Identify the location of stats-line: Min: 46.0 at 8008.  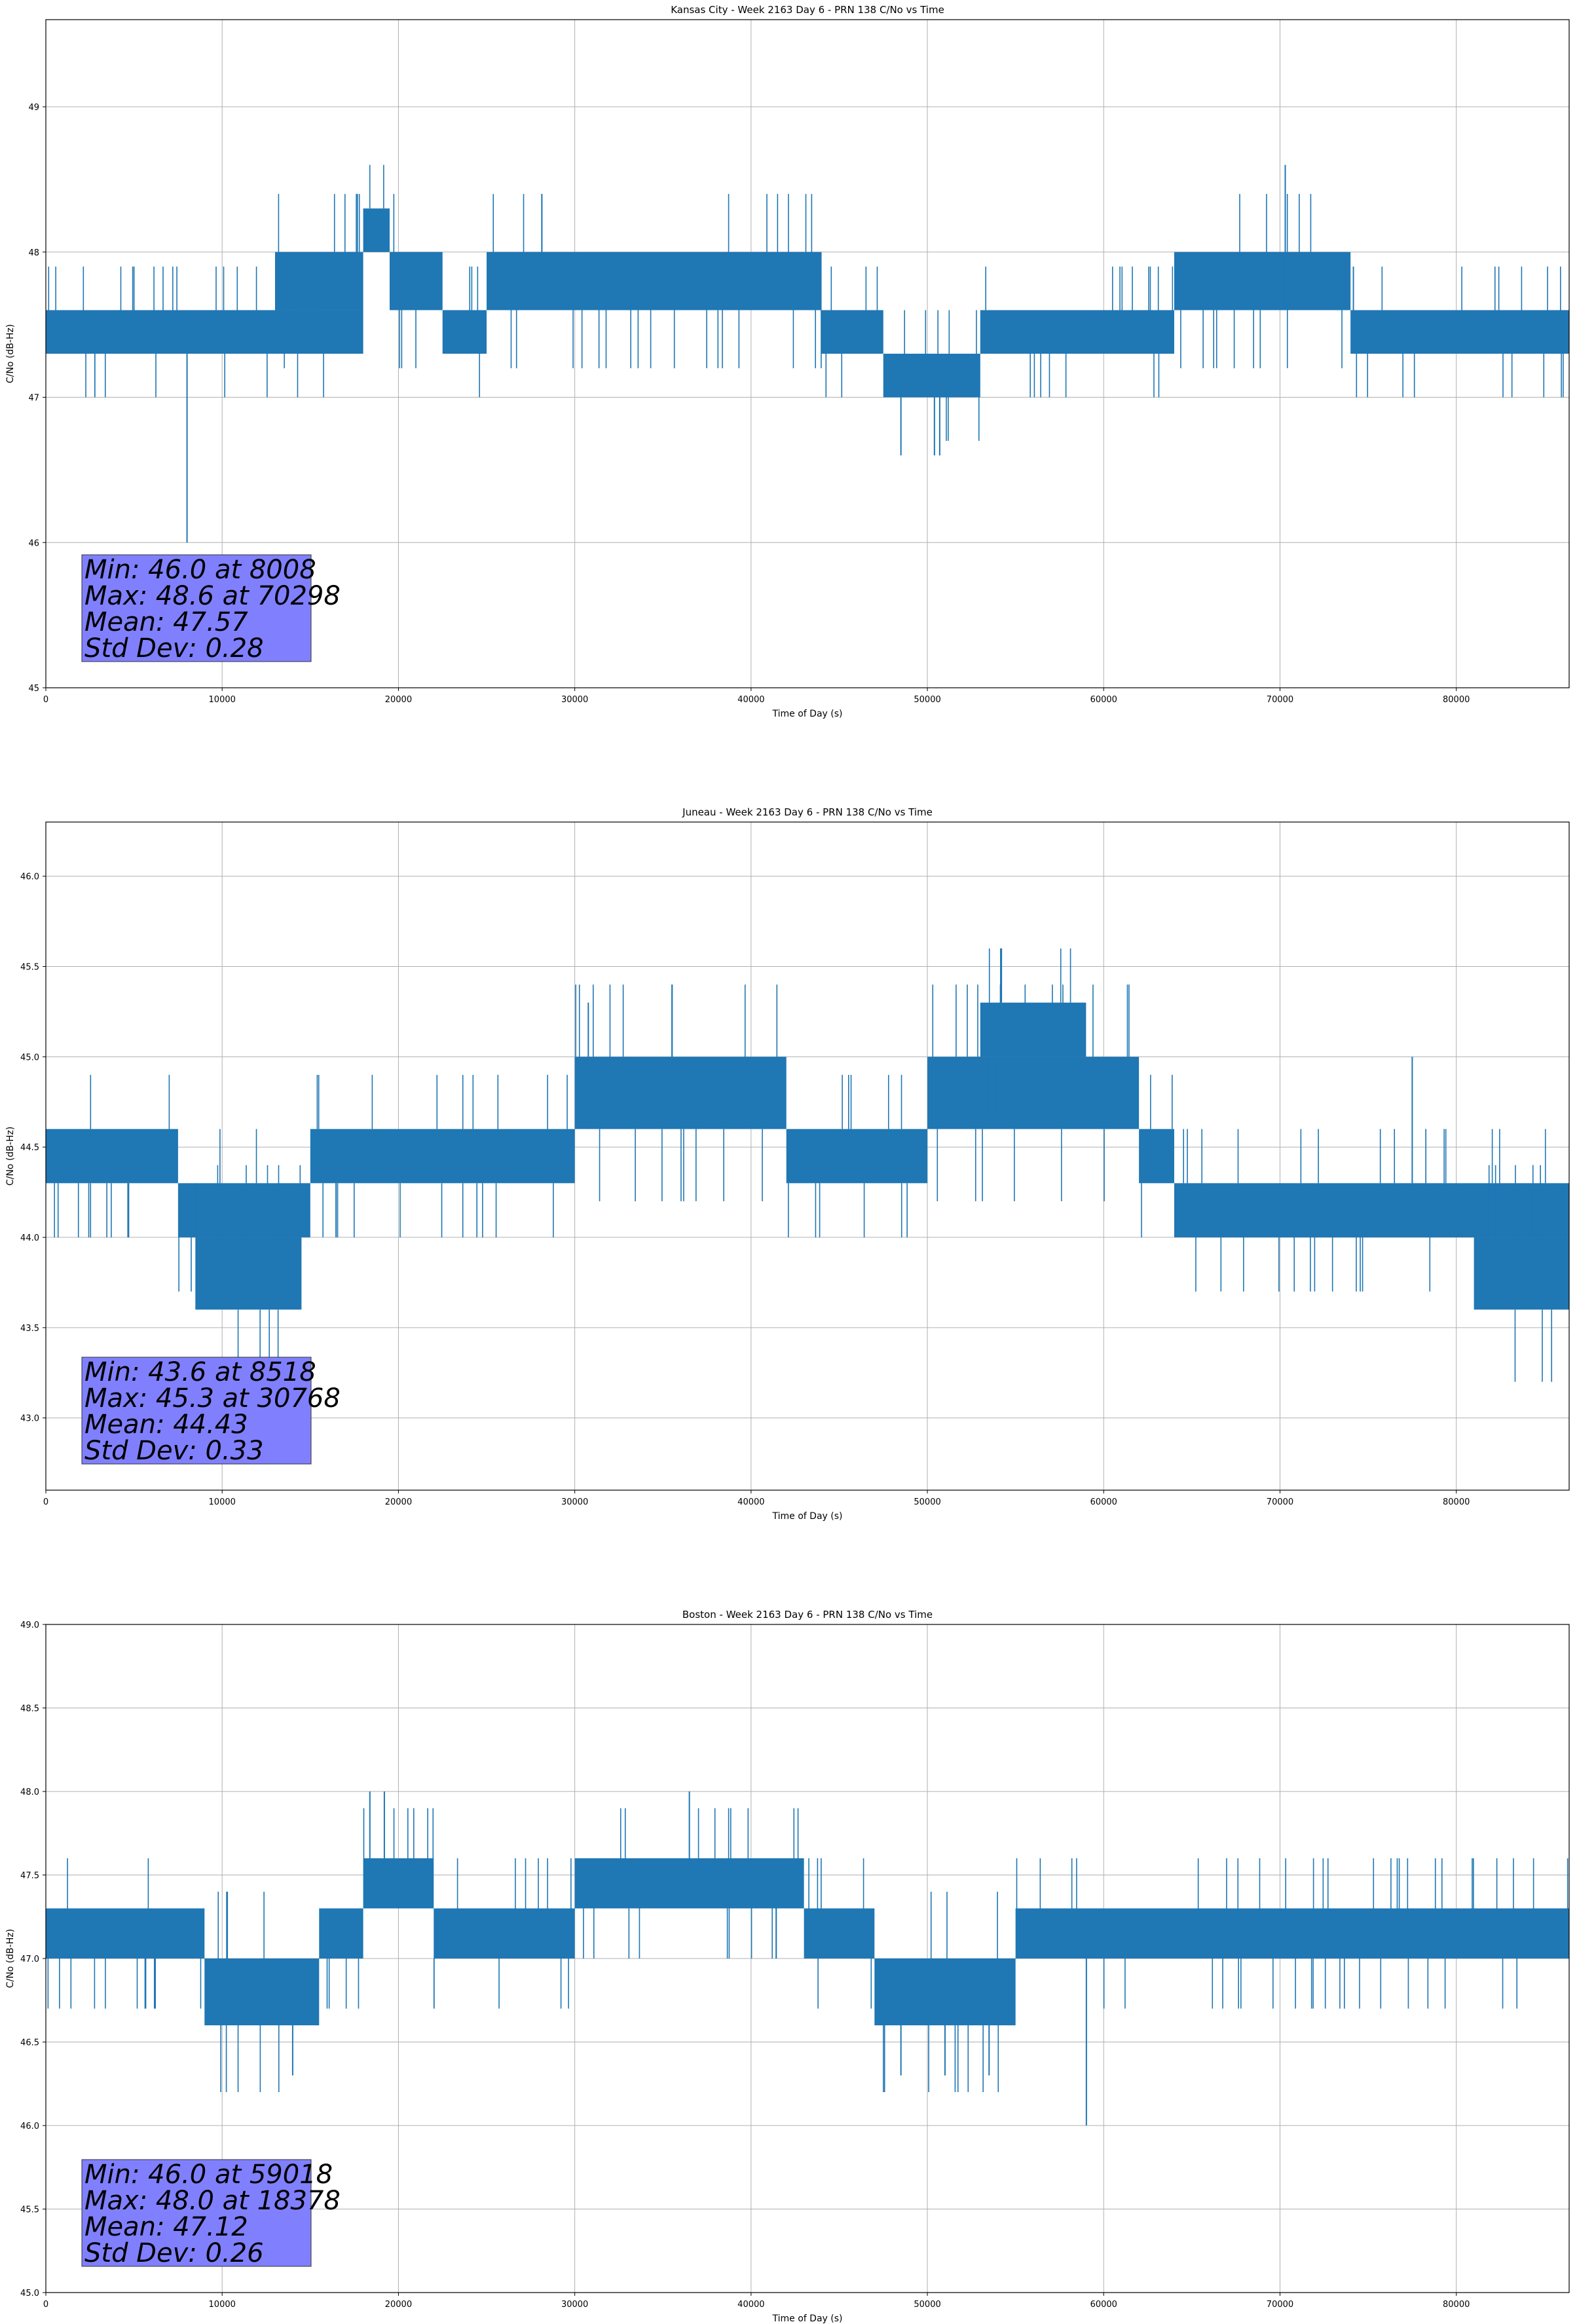
(200, 570).